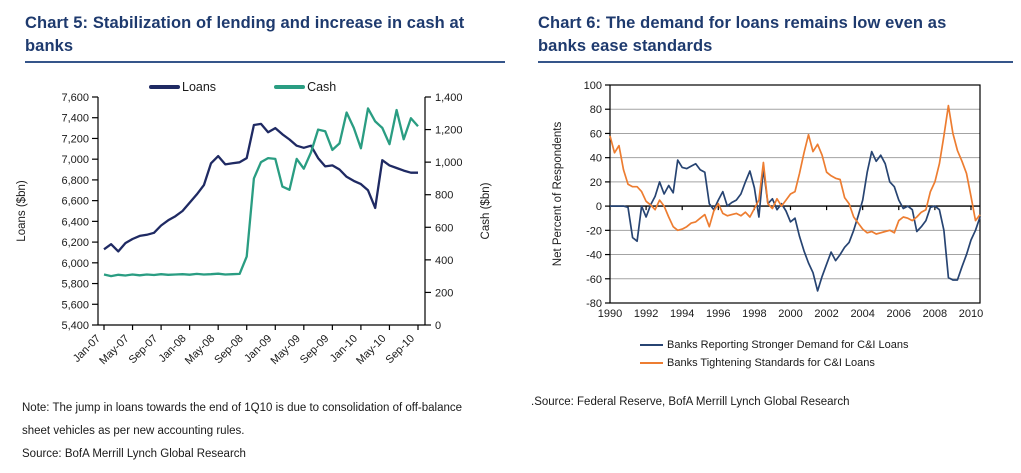  What do you see at coordinates (646, 314) in the screenshot?
I see `svg-text: 1992` at bounding box center [646, 314].